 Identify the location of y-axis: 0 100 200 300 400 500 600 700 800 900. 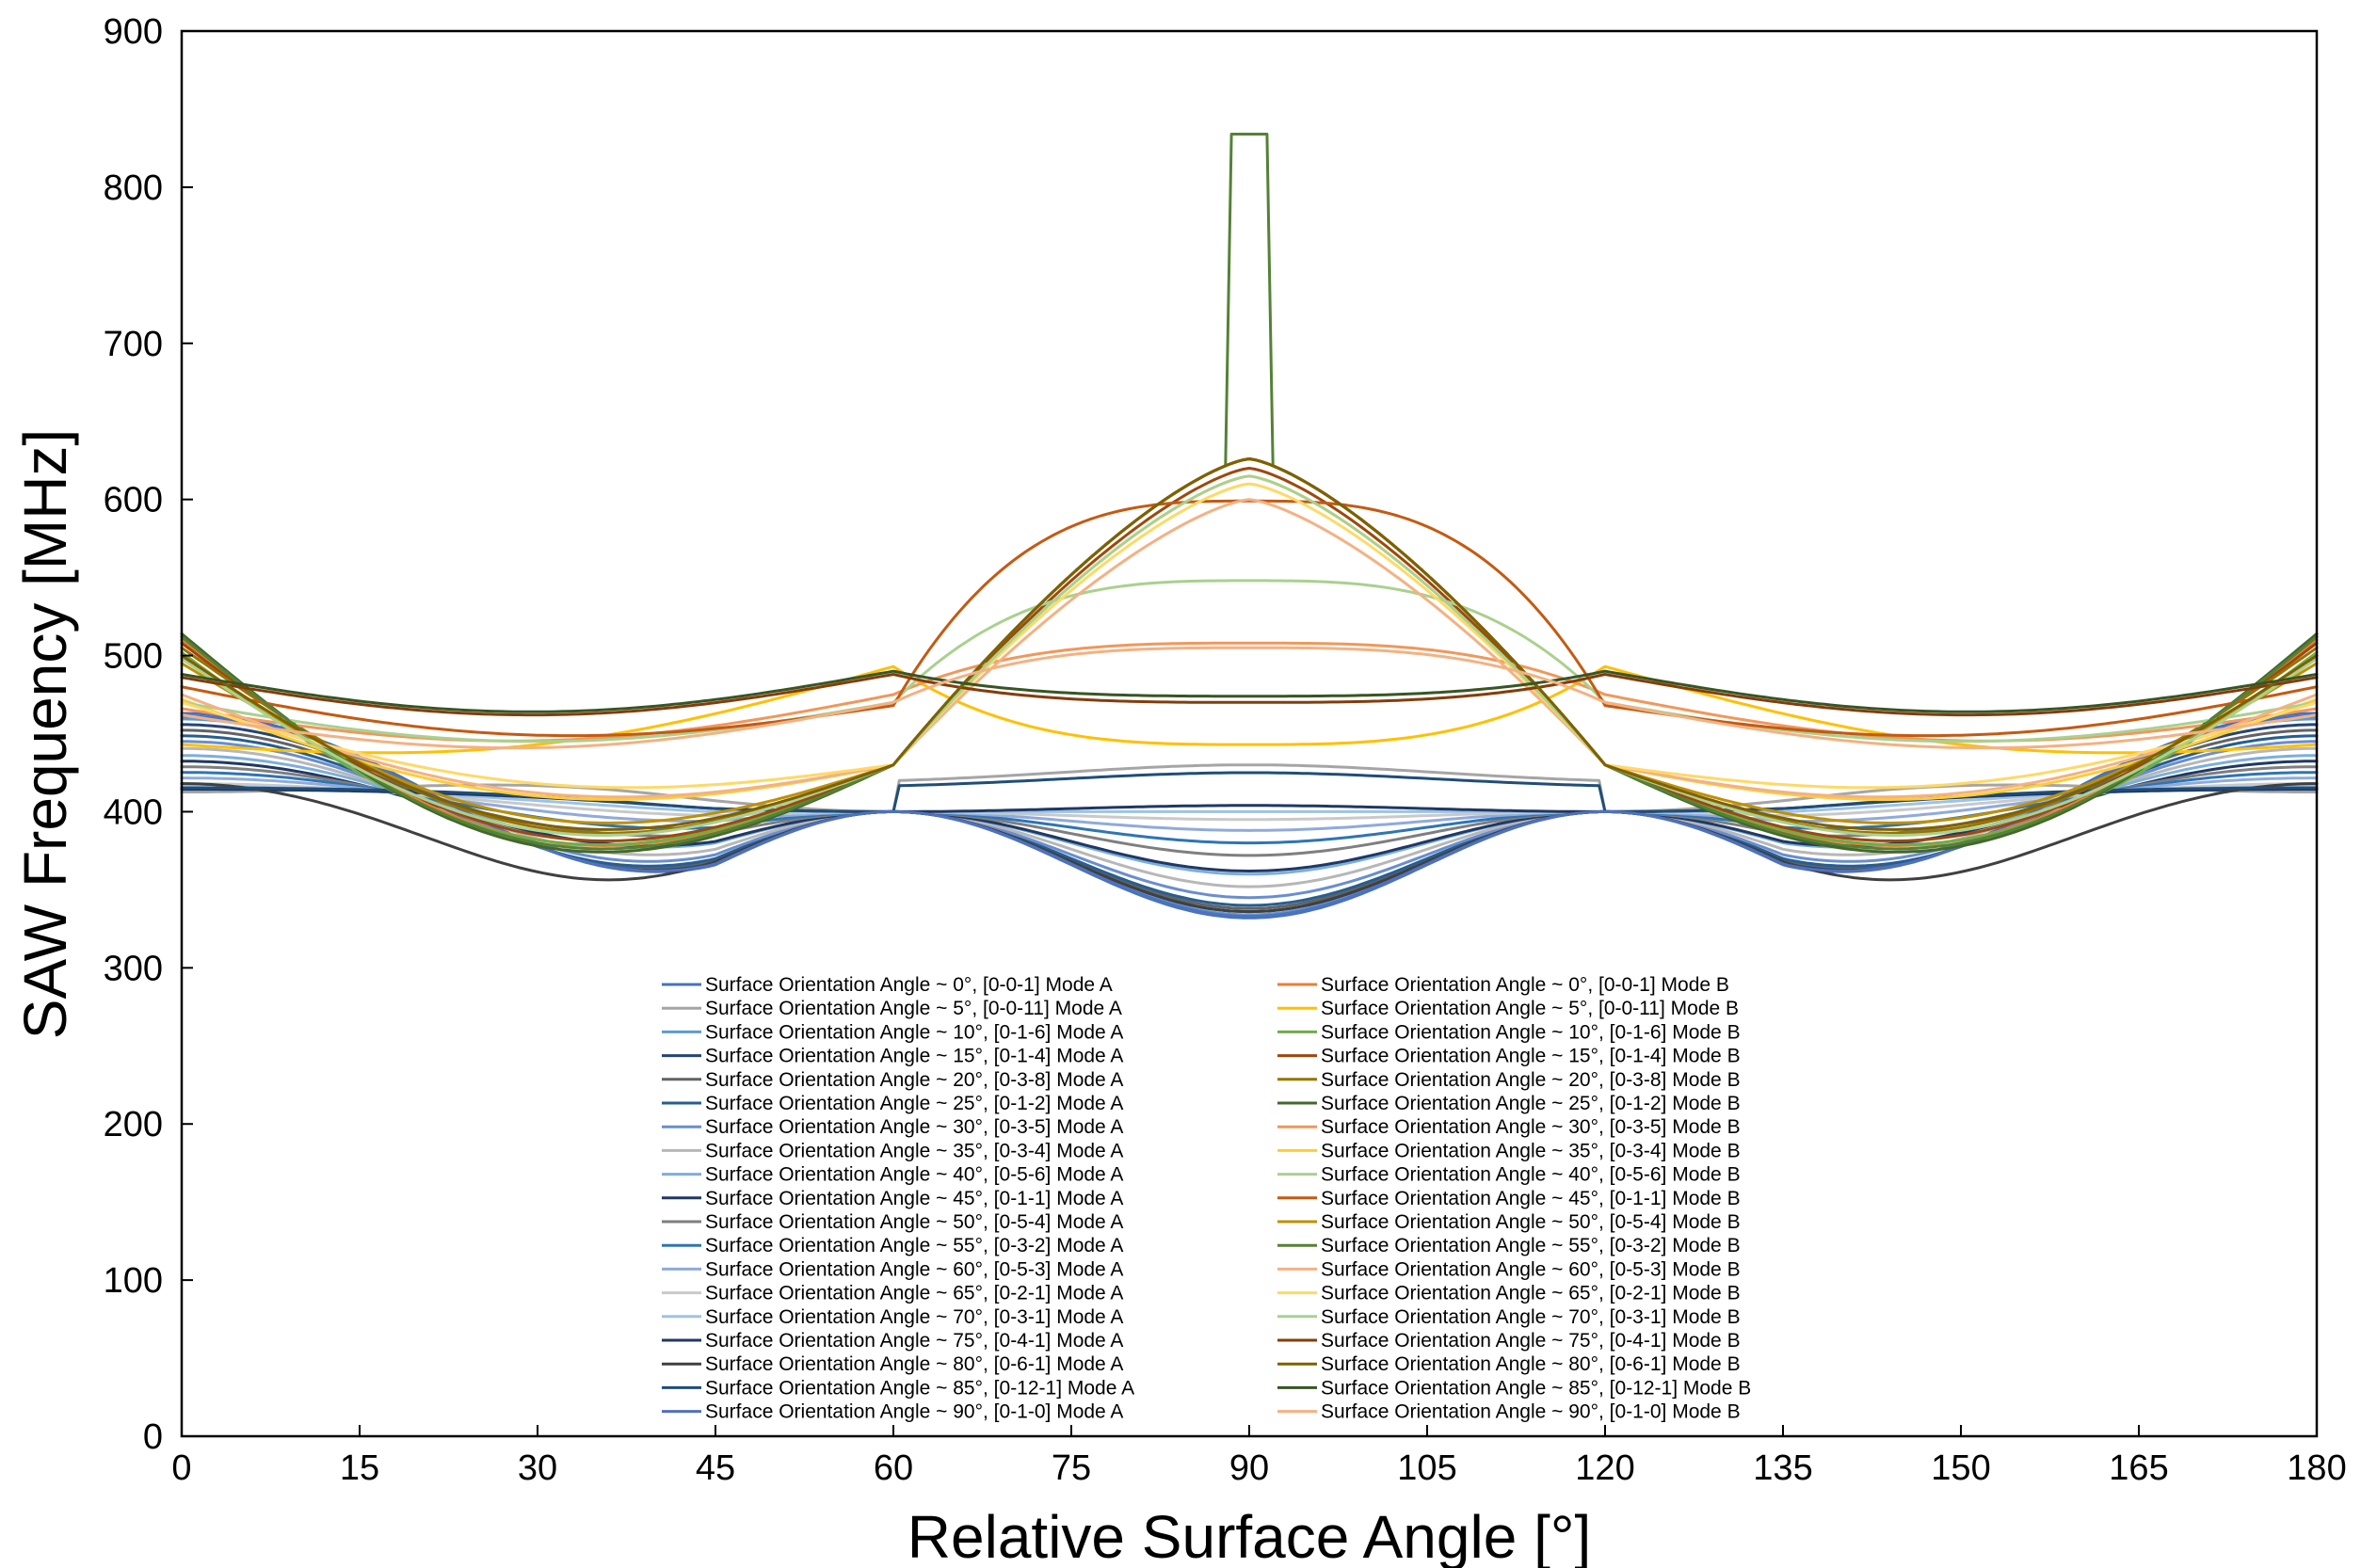
(148, 734).